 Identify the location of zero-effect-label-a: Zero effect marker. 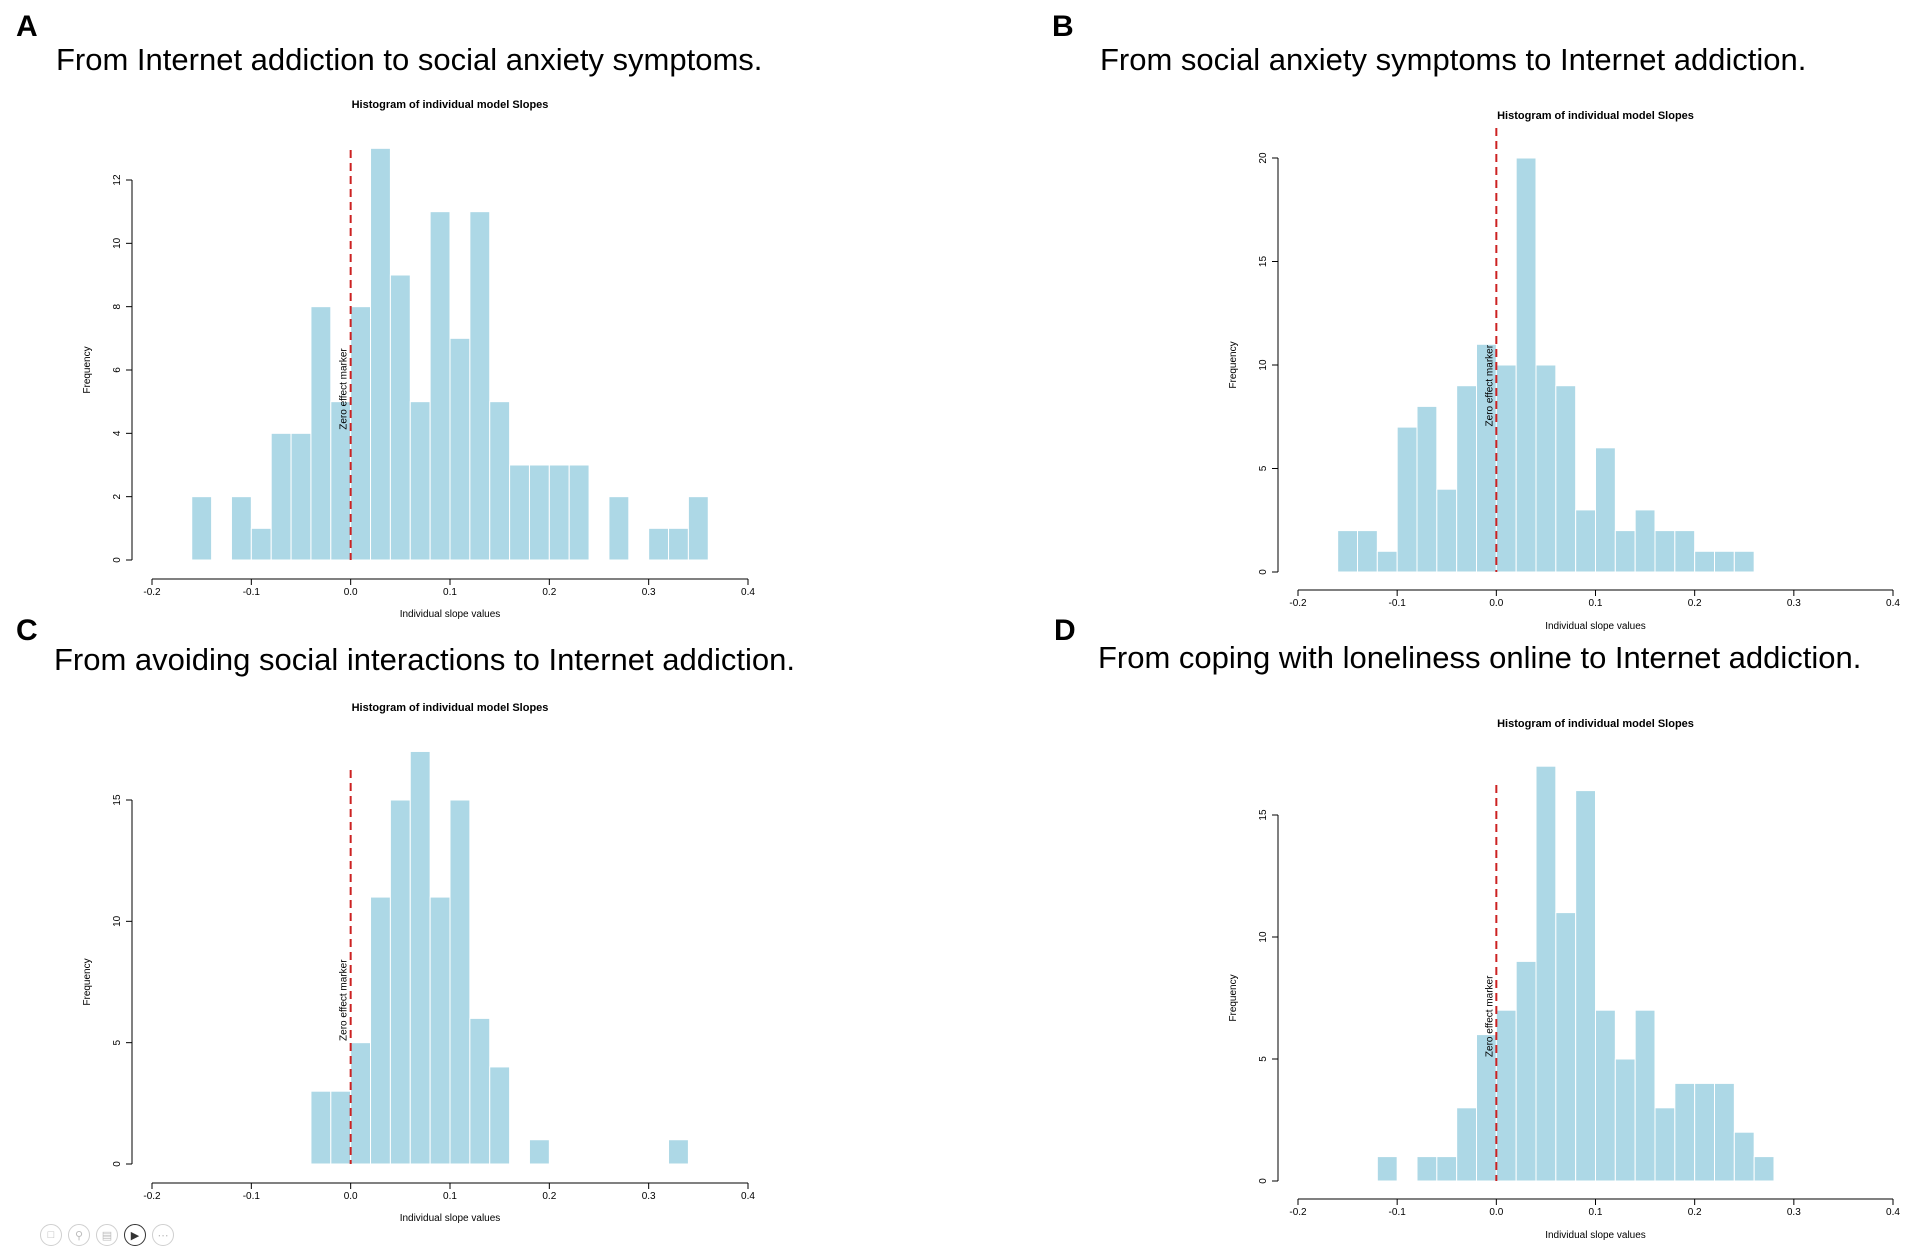
(344, 389).